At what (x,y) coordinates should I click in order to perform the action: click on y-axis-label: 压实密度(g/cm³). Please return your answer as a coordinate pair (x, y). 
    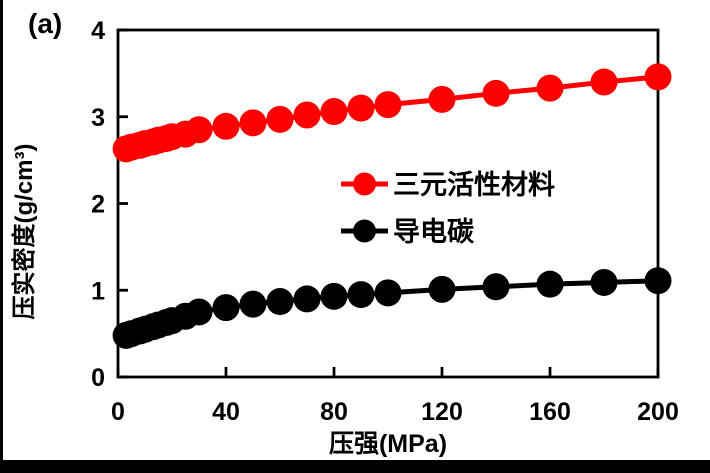
    Looking at the image, I should click on (24, 232).